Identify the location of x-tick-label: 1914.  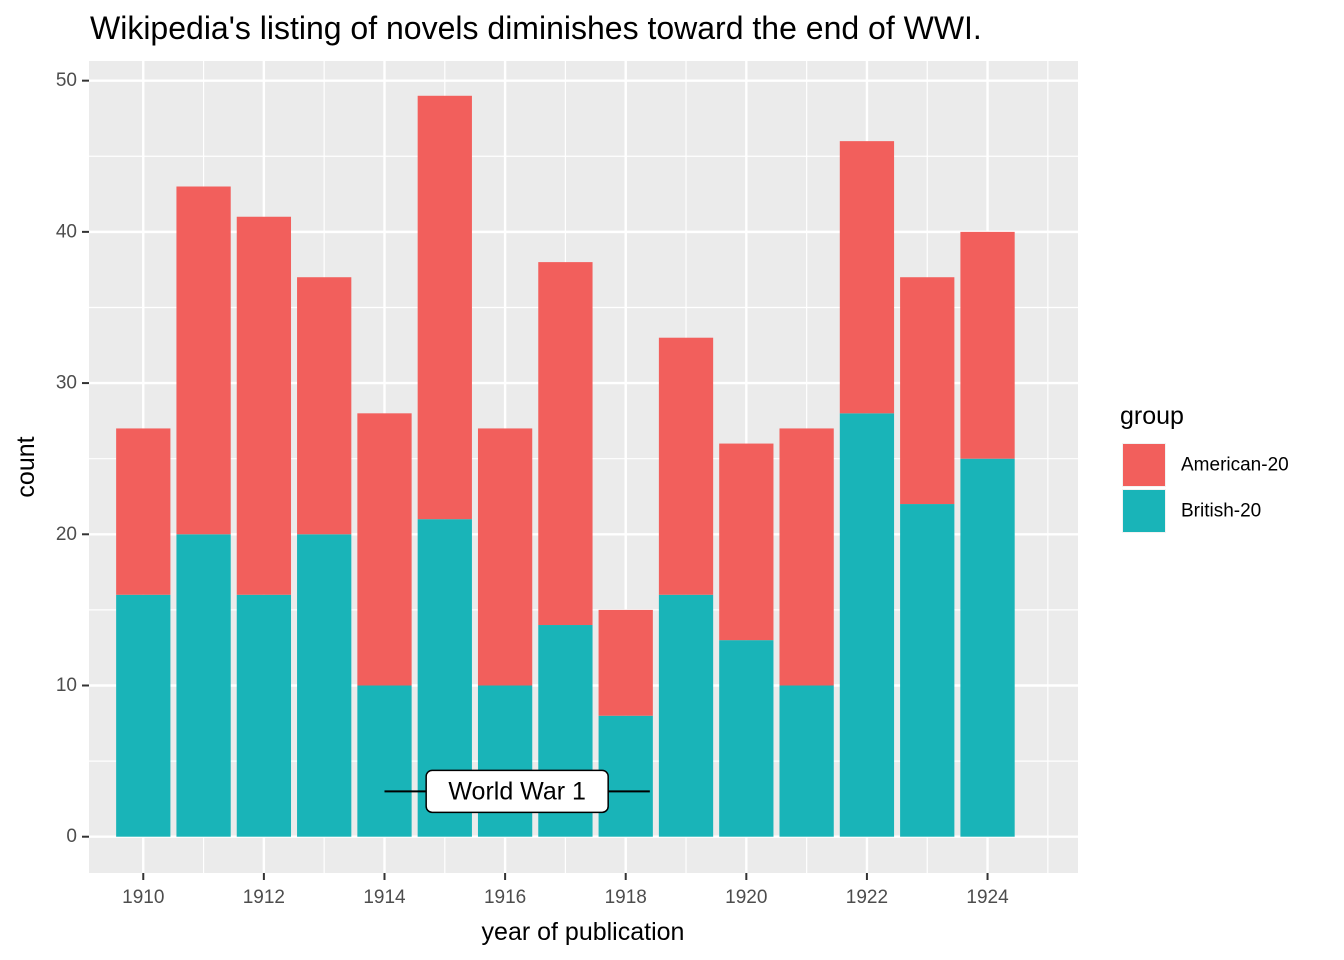
(384, 897).